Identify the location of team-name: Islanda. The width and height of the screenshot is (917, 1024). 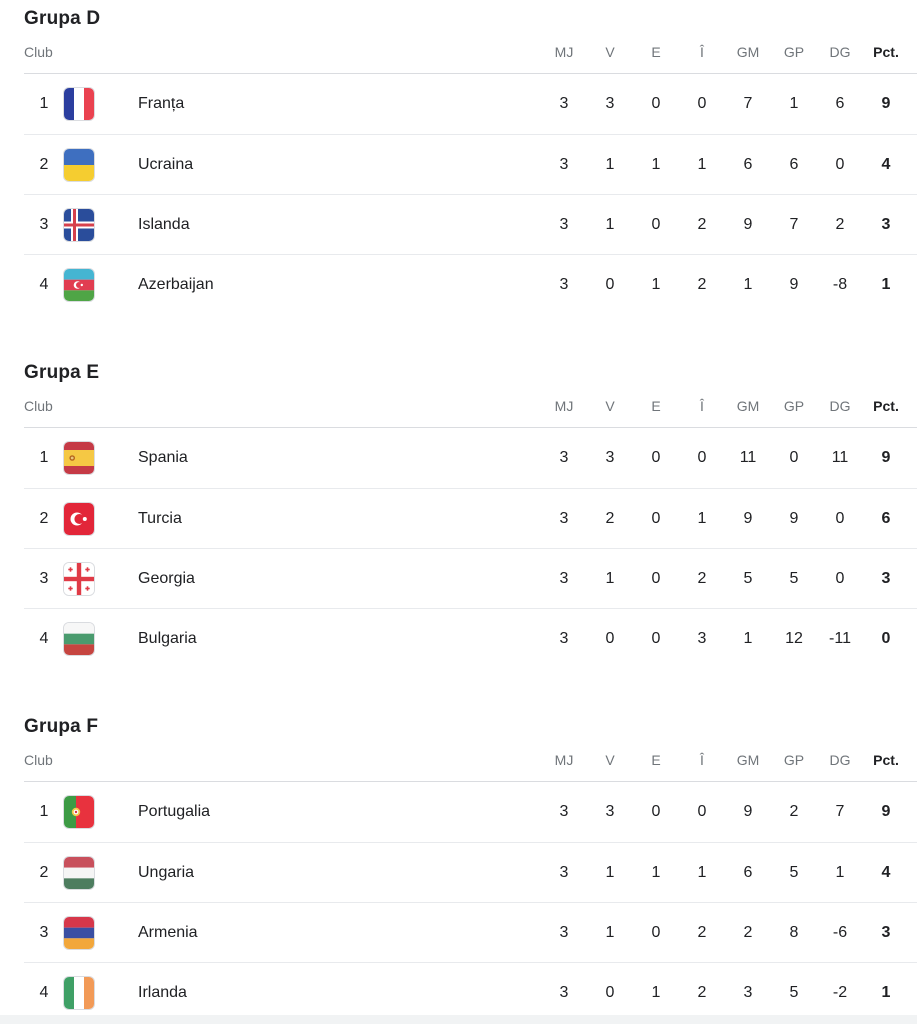
(164, 224).